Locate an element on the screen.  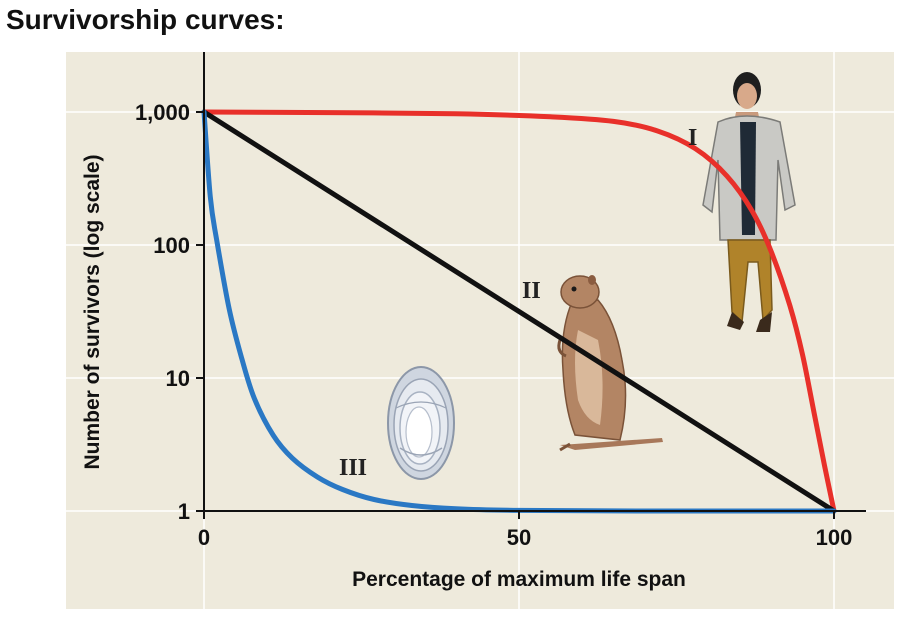
x-tick-label-0: 0 is located at coordinates (204, 537).